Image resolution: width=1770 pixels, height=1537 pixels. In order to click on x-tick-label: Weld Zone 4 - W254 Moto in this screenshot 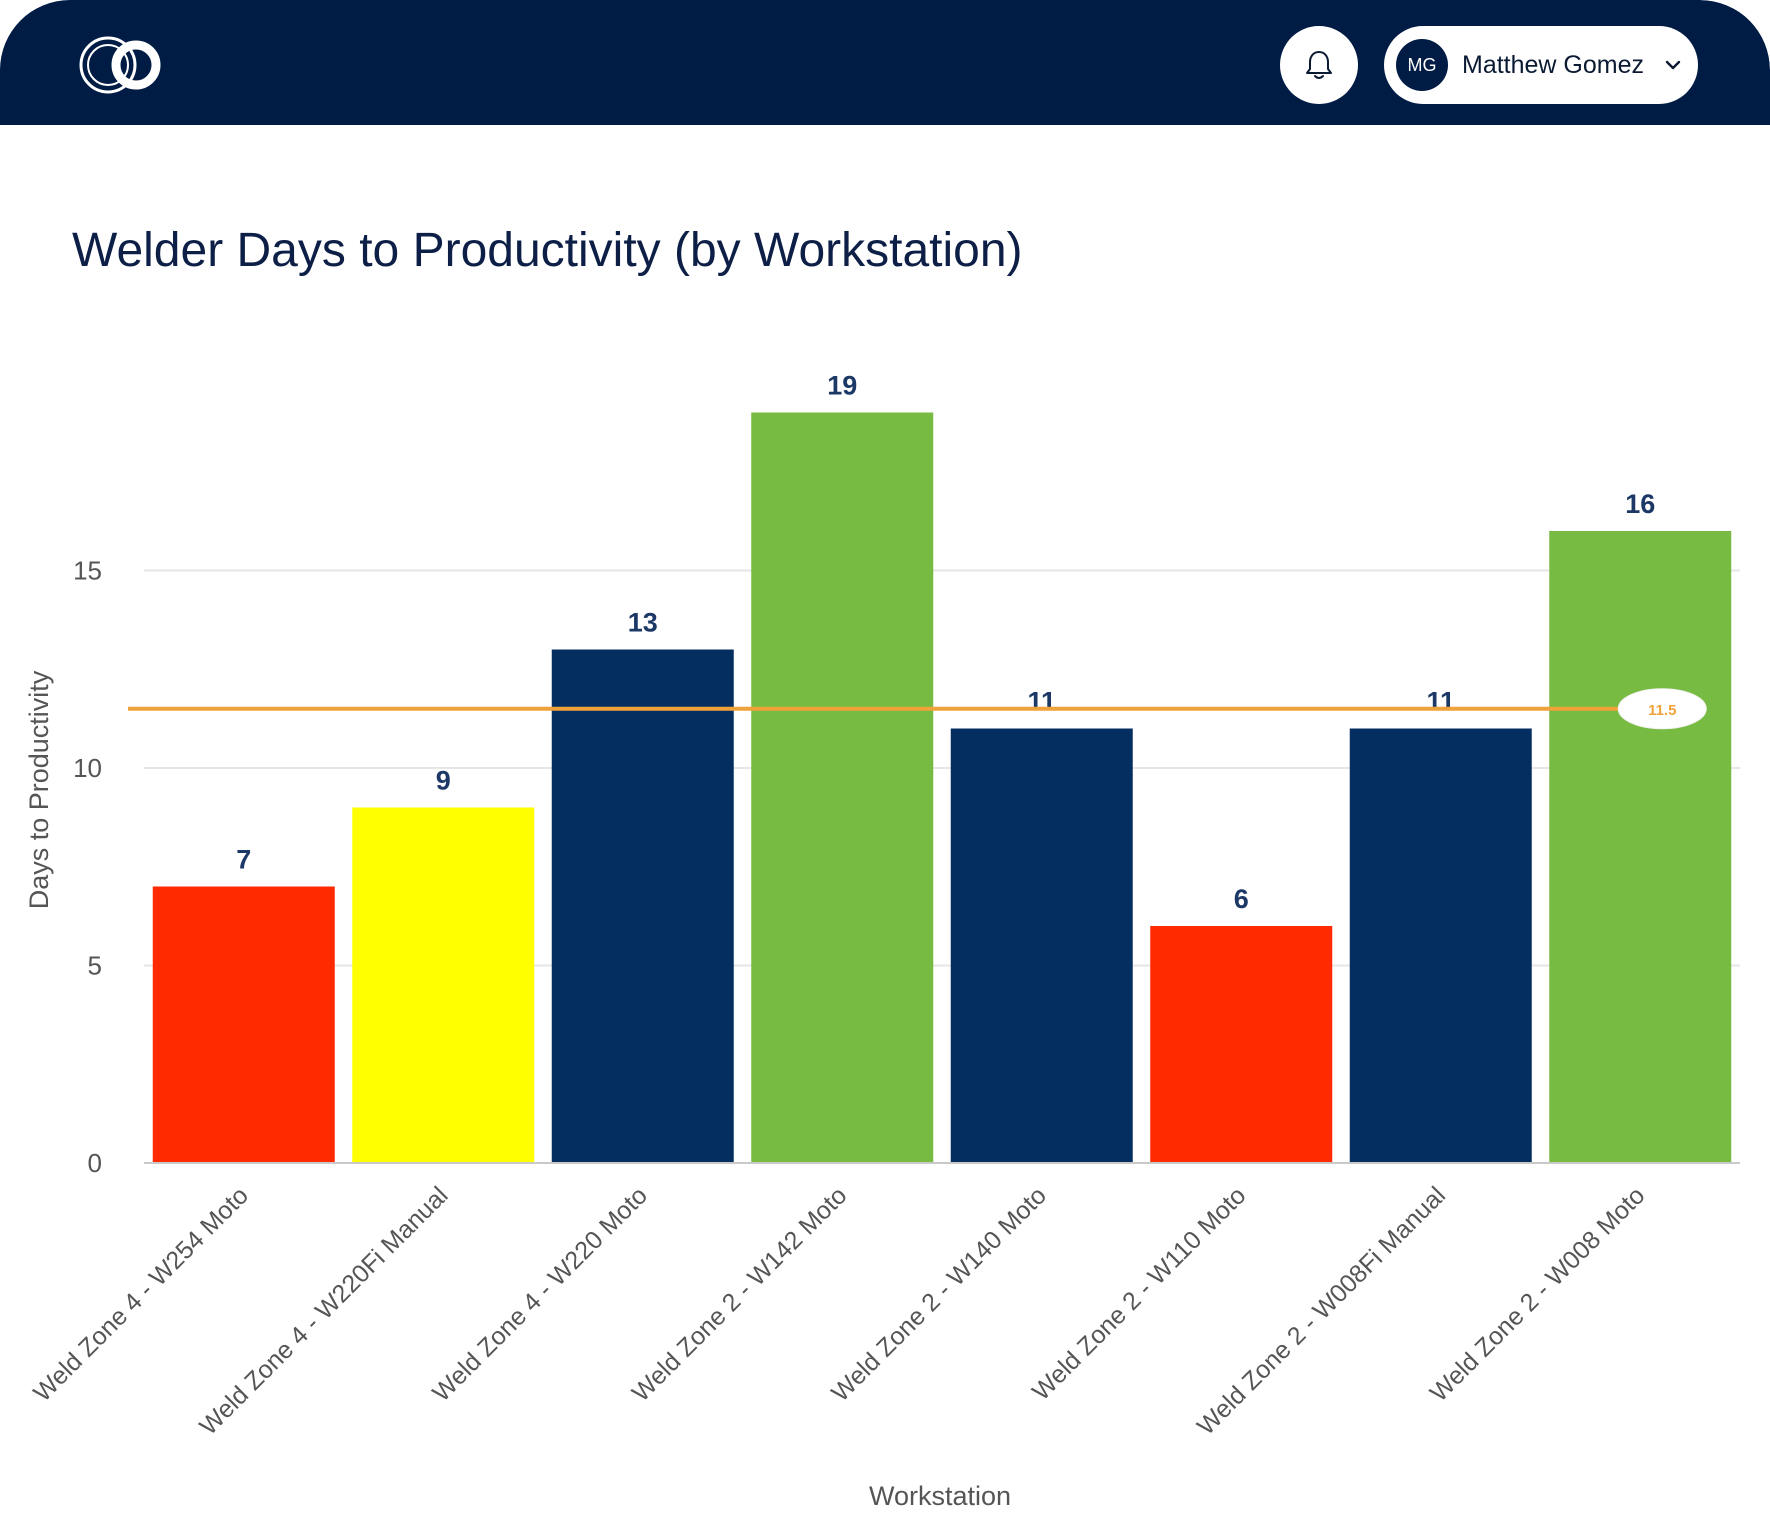, I will do `click(141, 1294)`.